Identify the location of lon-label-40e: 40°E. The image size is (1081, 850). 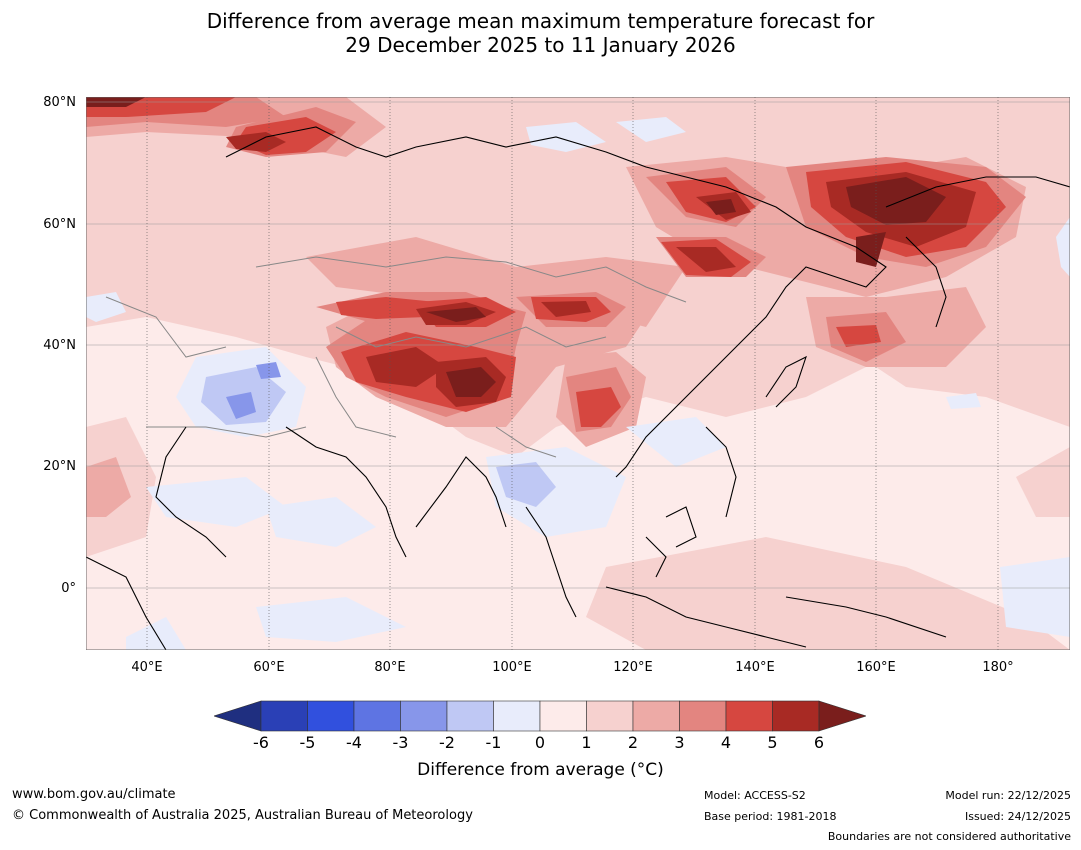
(147, 667).